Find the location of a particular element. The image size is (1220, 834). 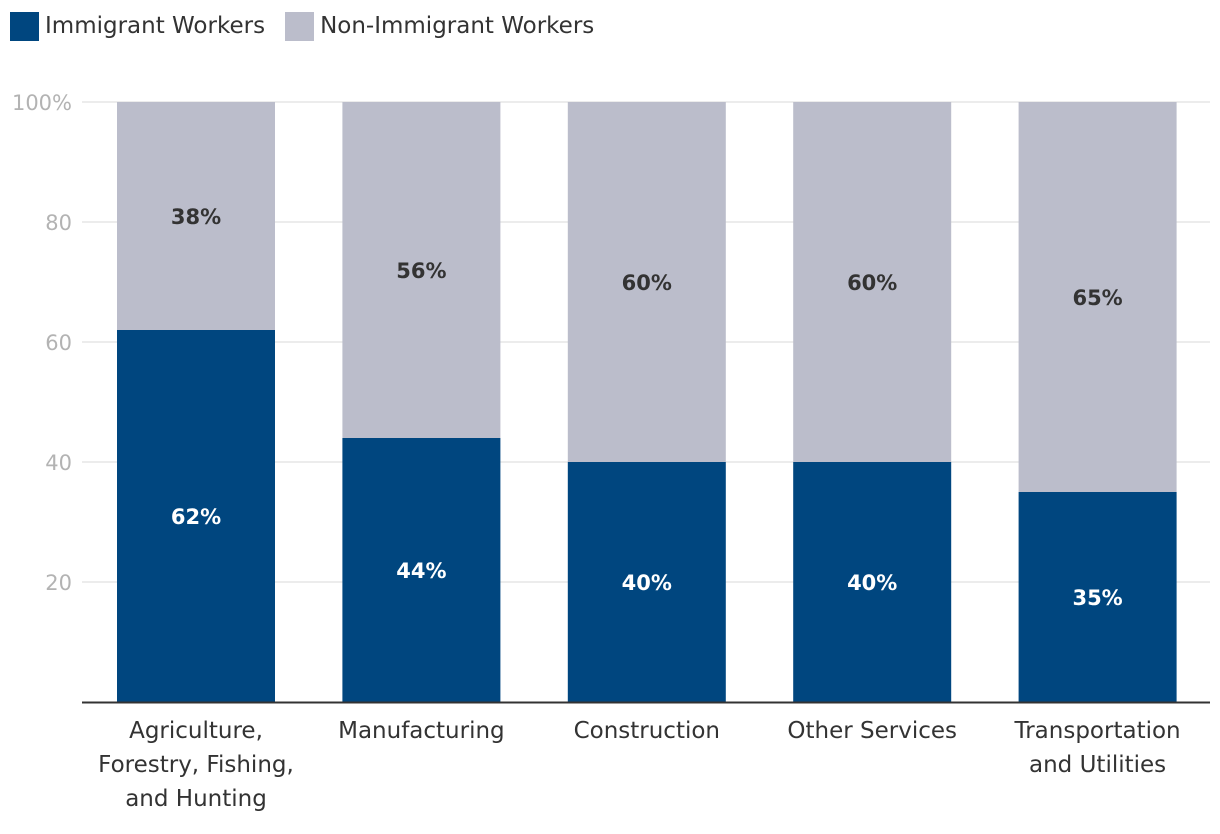

y-tick-label: 80 is located at coordinates (58, 223).